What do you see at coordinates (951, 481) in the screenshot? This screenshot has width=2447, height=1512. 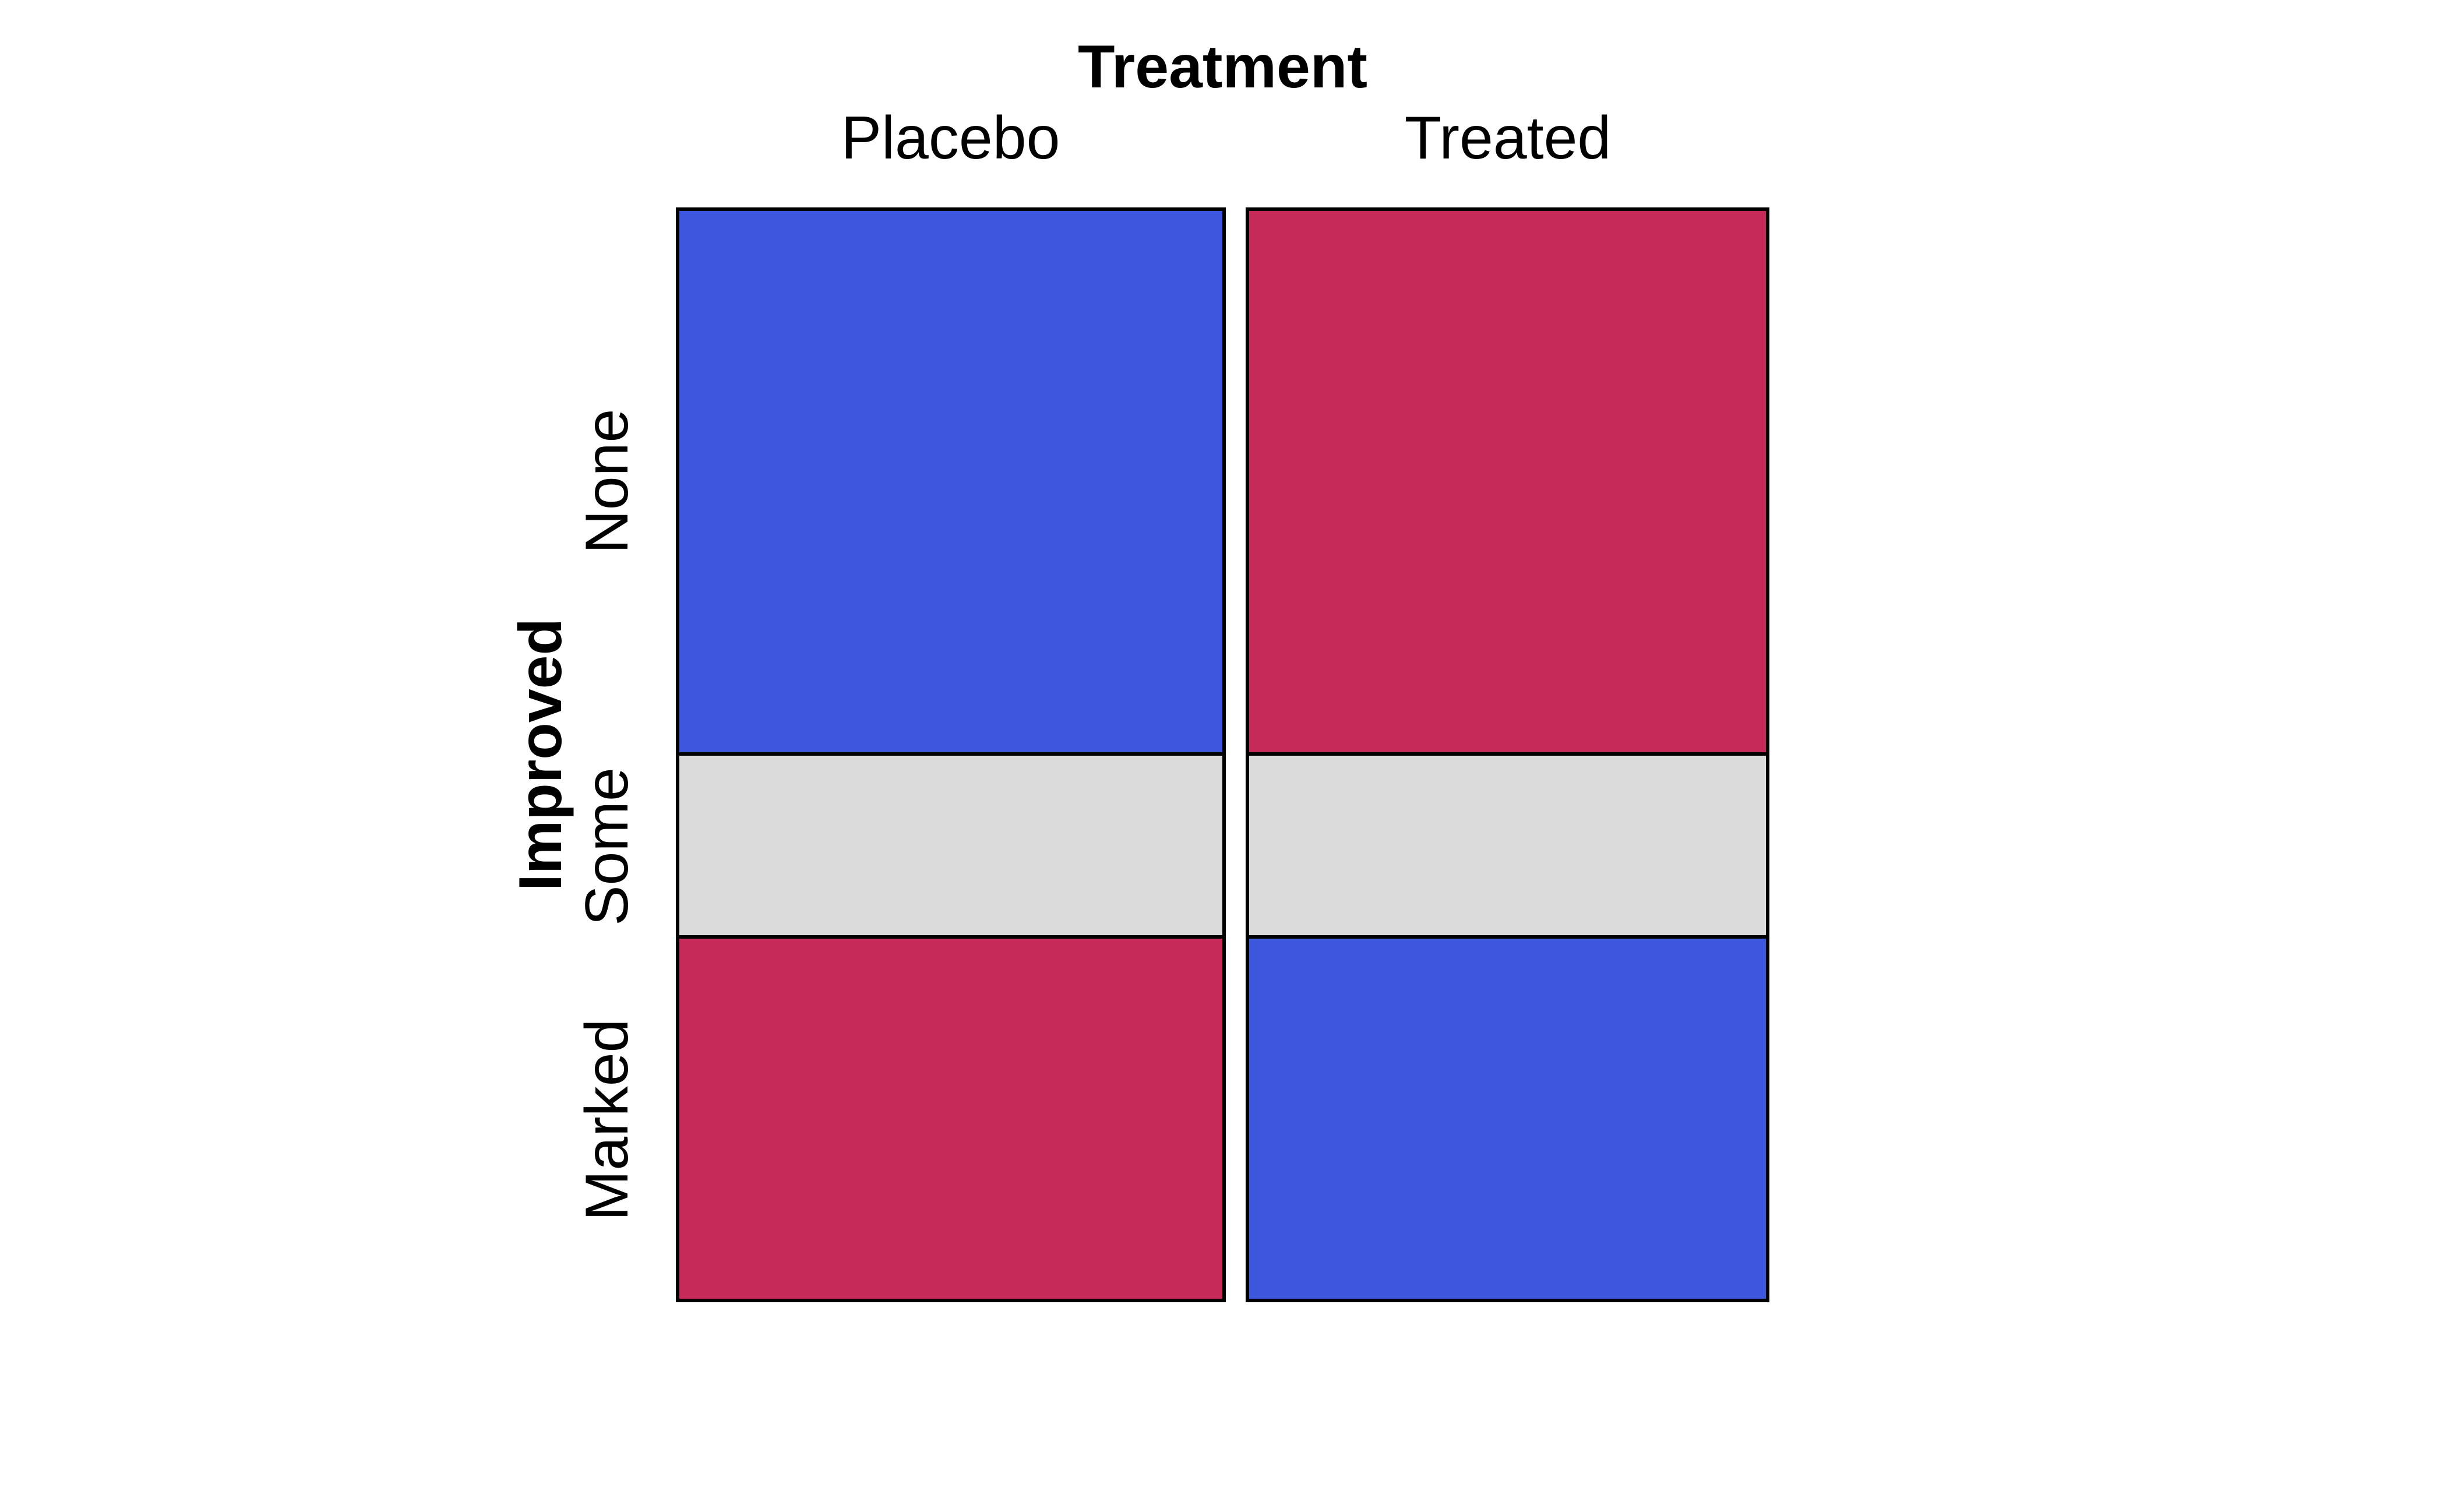 I see `mosaic-cell-placebo-none` at bounding box center [951, 481].